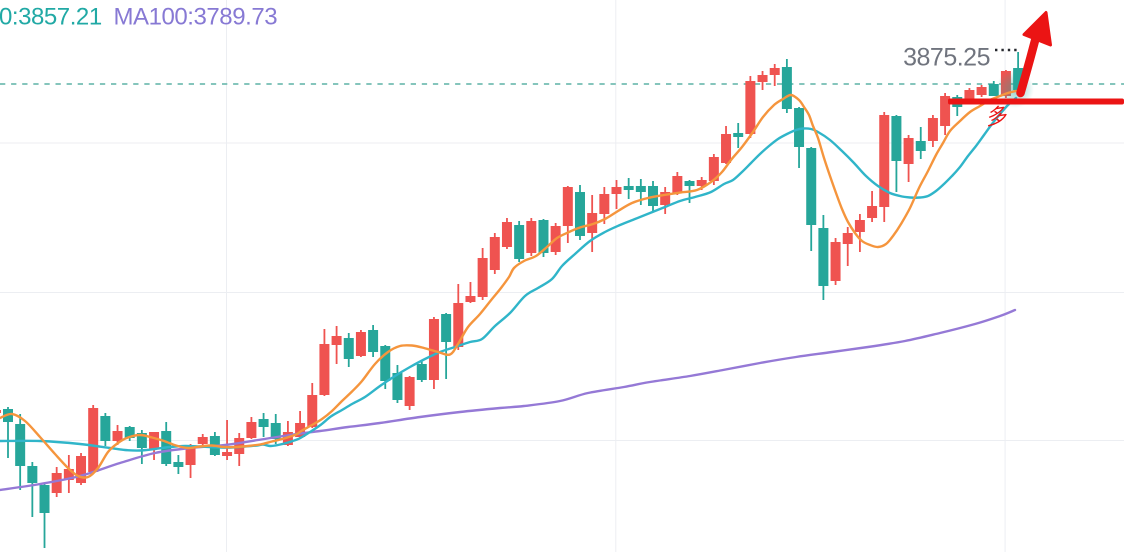  Describe the element at coordinates (51, 17) in the screenshot. I see `svg-text: 0:3857.21` at that location.